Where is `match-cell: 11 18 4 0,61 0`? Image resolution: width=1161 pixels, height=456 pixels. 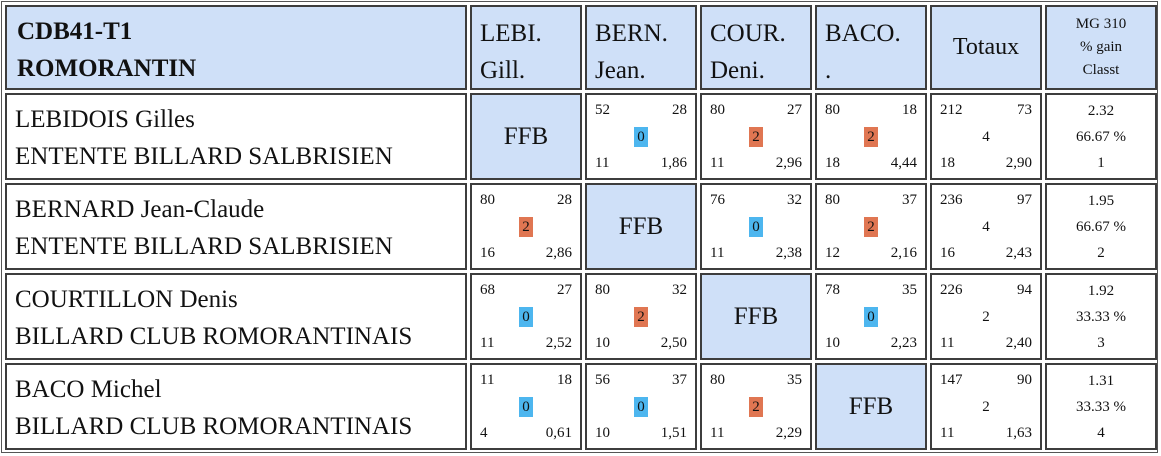 match-cell: 11 18 4 0,61 0 is located at coordinates (526, 406).